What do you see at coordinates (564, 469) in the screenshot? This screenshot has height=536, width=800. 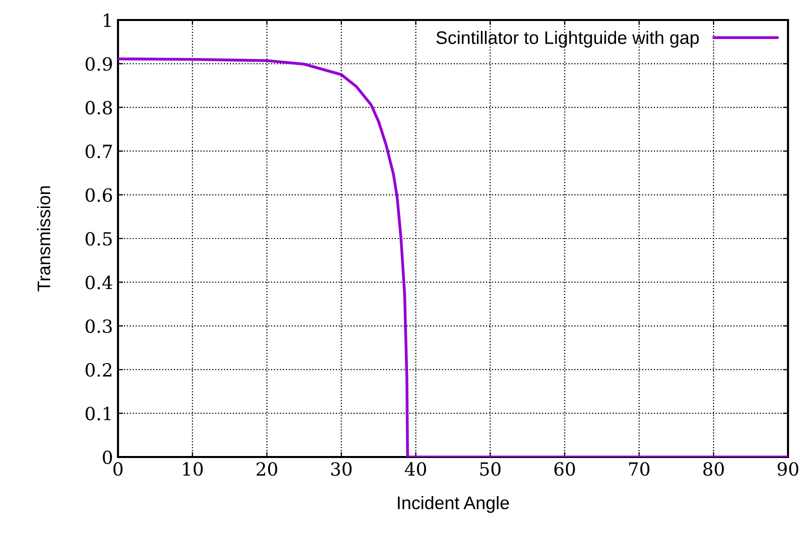 I see `x-tick-label: 60` at bounding box center [564, 469].